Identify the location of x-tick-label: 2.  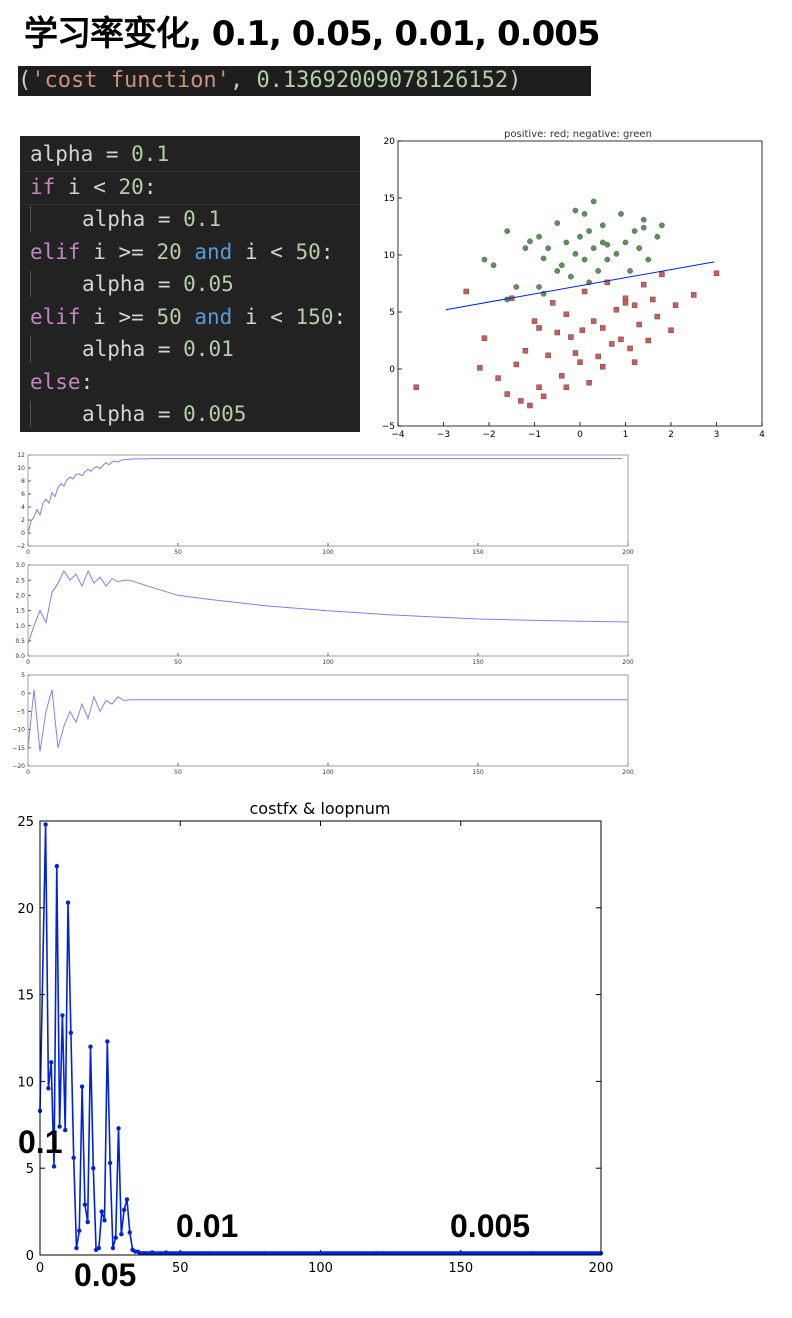
(671, 435).